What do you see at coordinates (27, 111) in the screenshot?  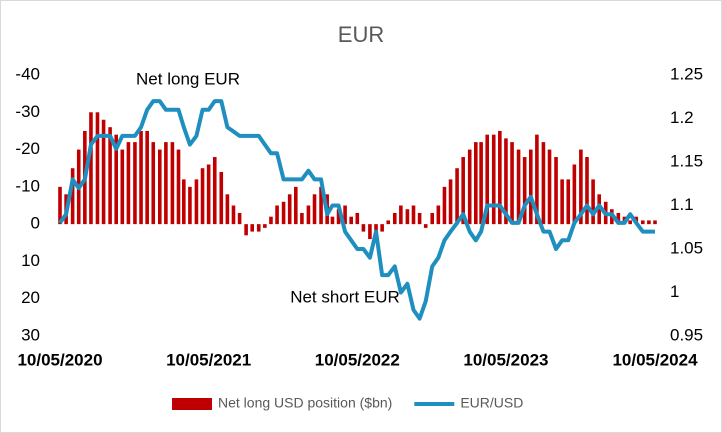 I see `y-tick-label: -30` at bounding box center [27, 111].